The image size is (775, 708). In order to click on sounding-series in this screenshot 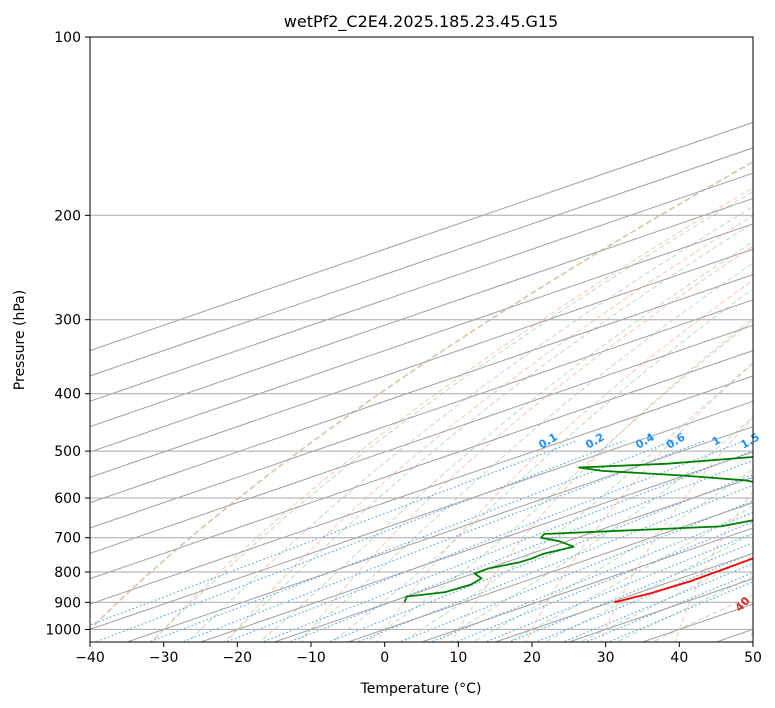, I will do `click(578, 530)`.